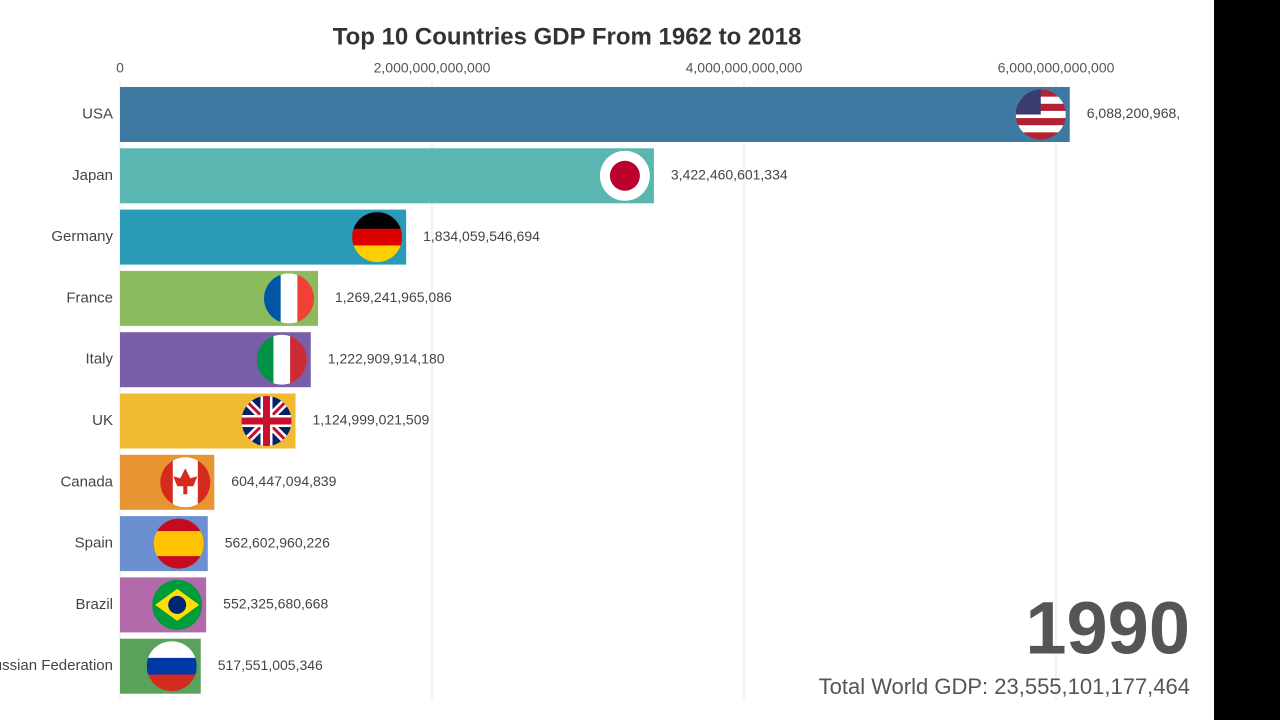 This screenshot has height=720, width=1280. I want to click on side-strip, so click(1247, 360).